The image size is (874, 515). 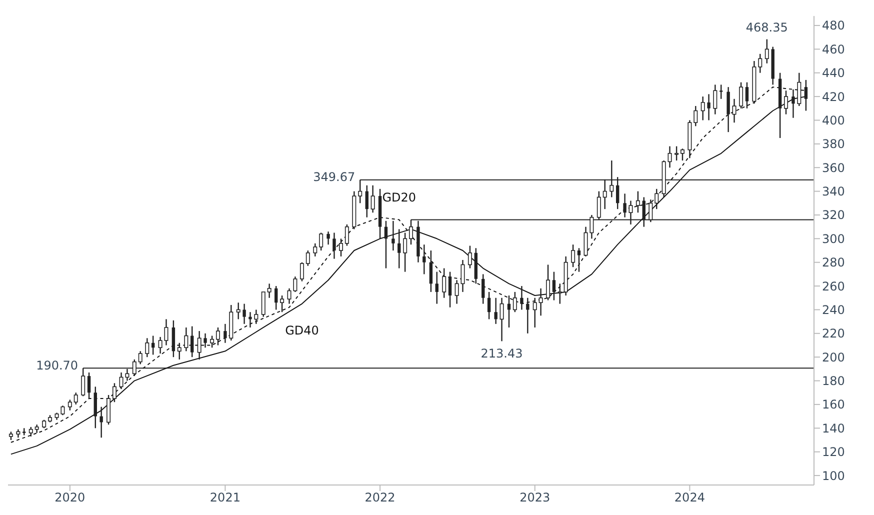 I want to click on annotation: 468.35, so click(x=767, y=27).